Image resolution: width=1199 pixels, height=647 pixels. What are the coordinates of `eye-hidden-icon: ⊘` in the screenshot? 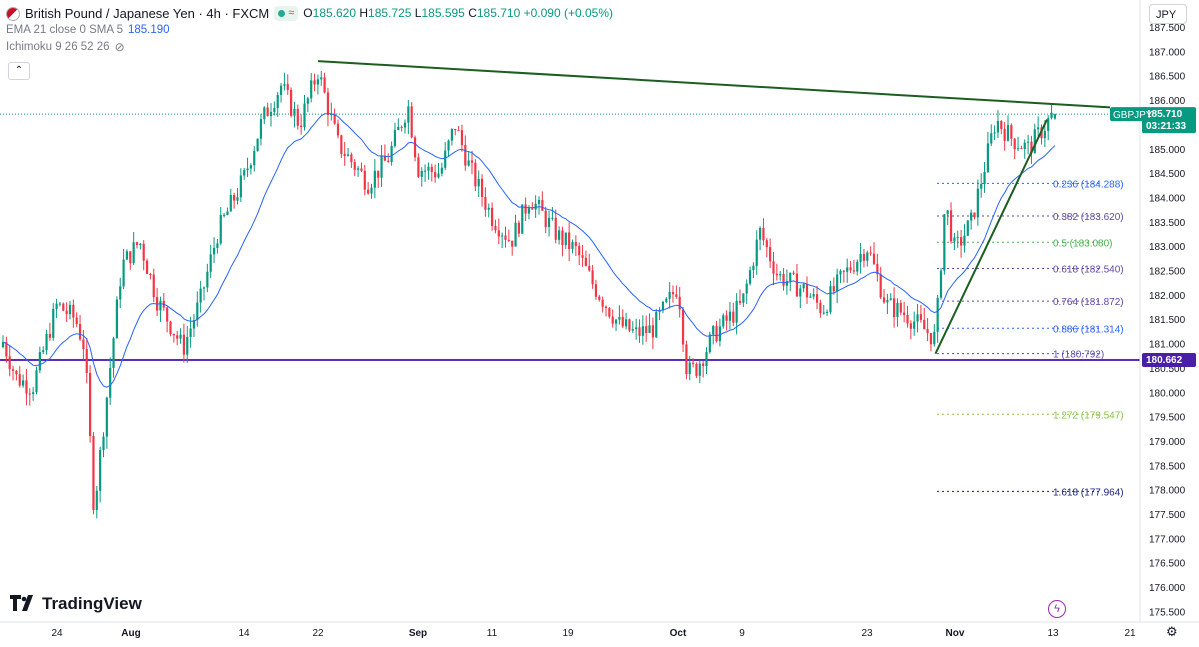 It's located at (119, 47).